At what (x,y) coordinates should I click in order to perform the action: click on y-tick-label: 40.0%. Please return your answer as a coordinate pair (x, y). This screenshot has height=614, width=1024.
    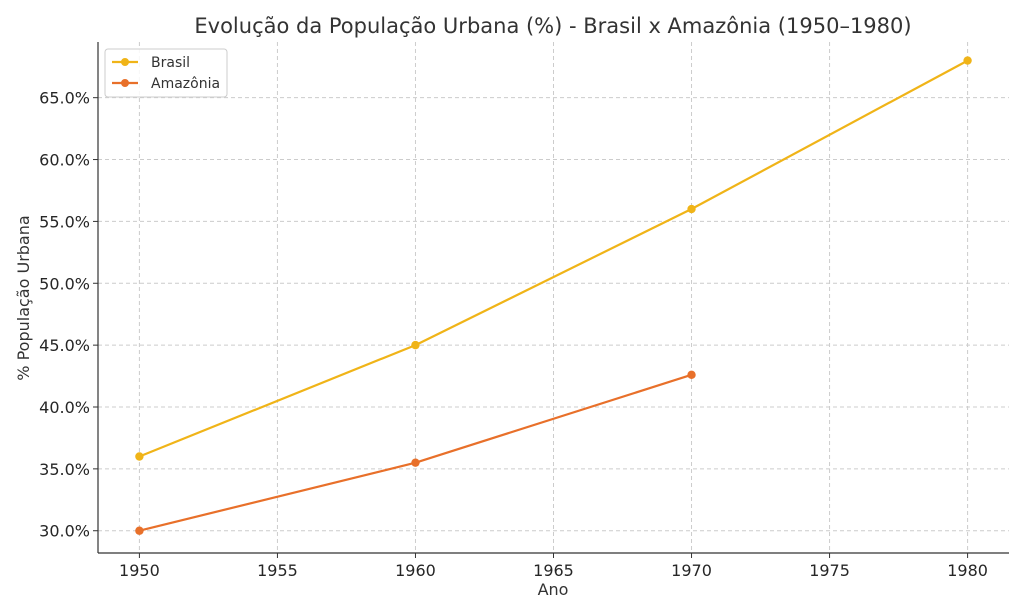
    Looking at the image, I should click on (64, 407).